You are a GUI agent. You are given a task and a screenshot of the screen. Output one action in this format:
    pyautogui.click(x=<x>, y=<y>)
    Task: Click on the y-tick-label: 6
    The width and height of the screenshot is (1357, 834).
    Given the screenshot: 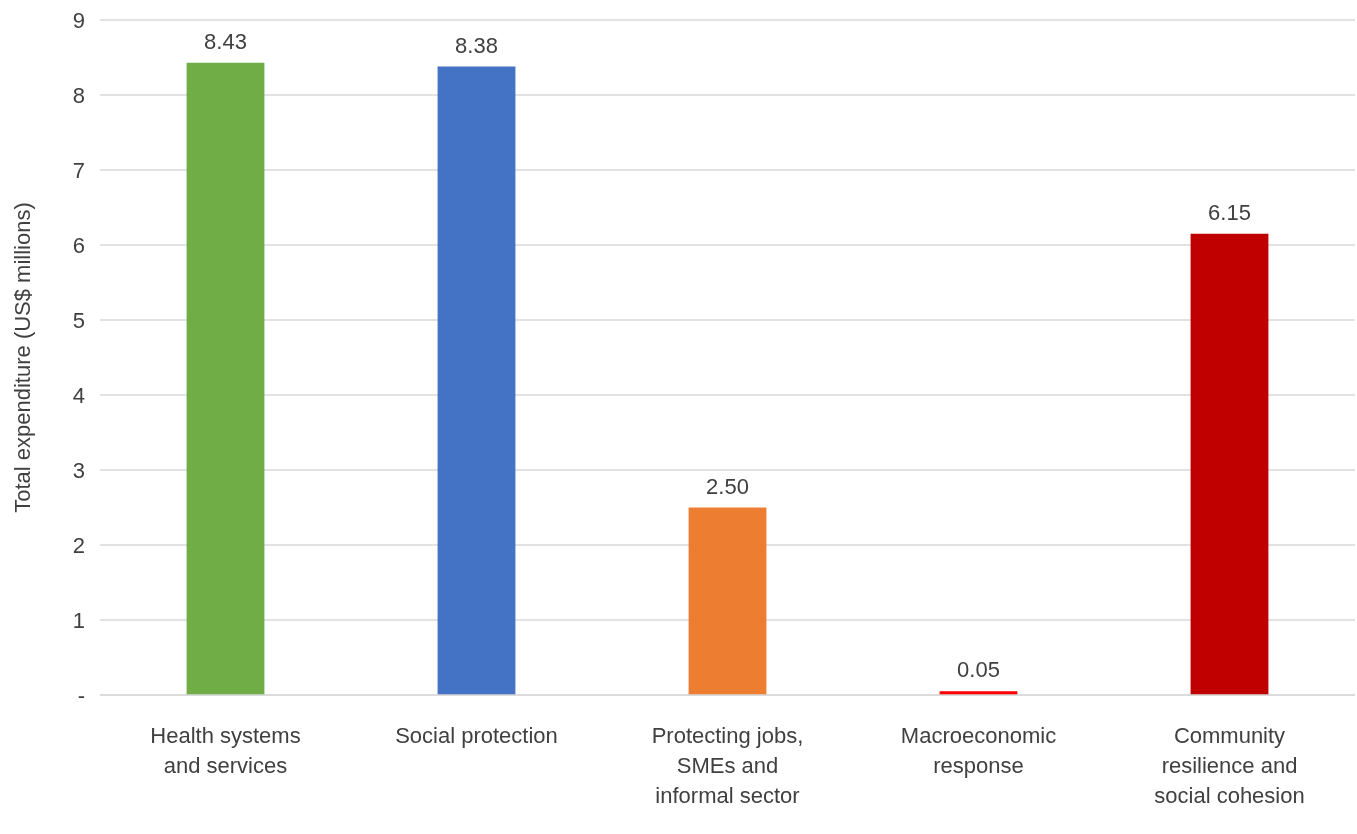 What is the action you would take?
    pyautogui.click(x=78, y=245)
    